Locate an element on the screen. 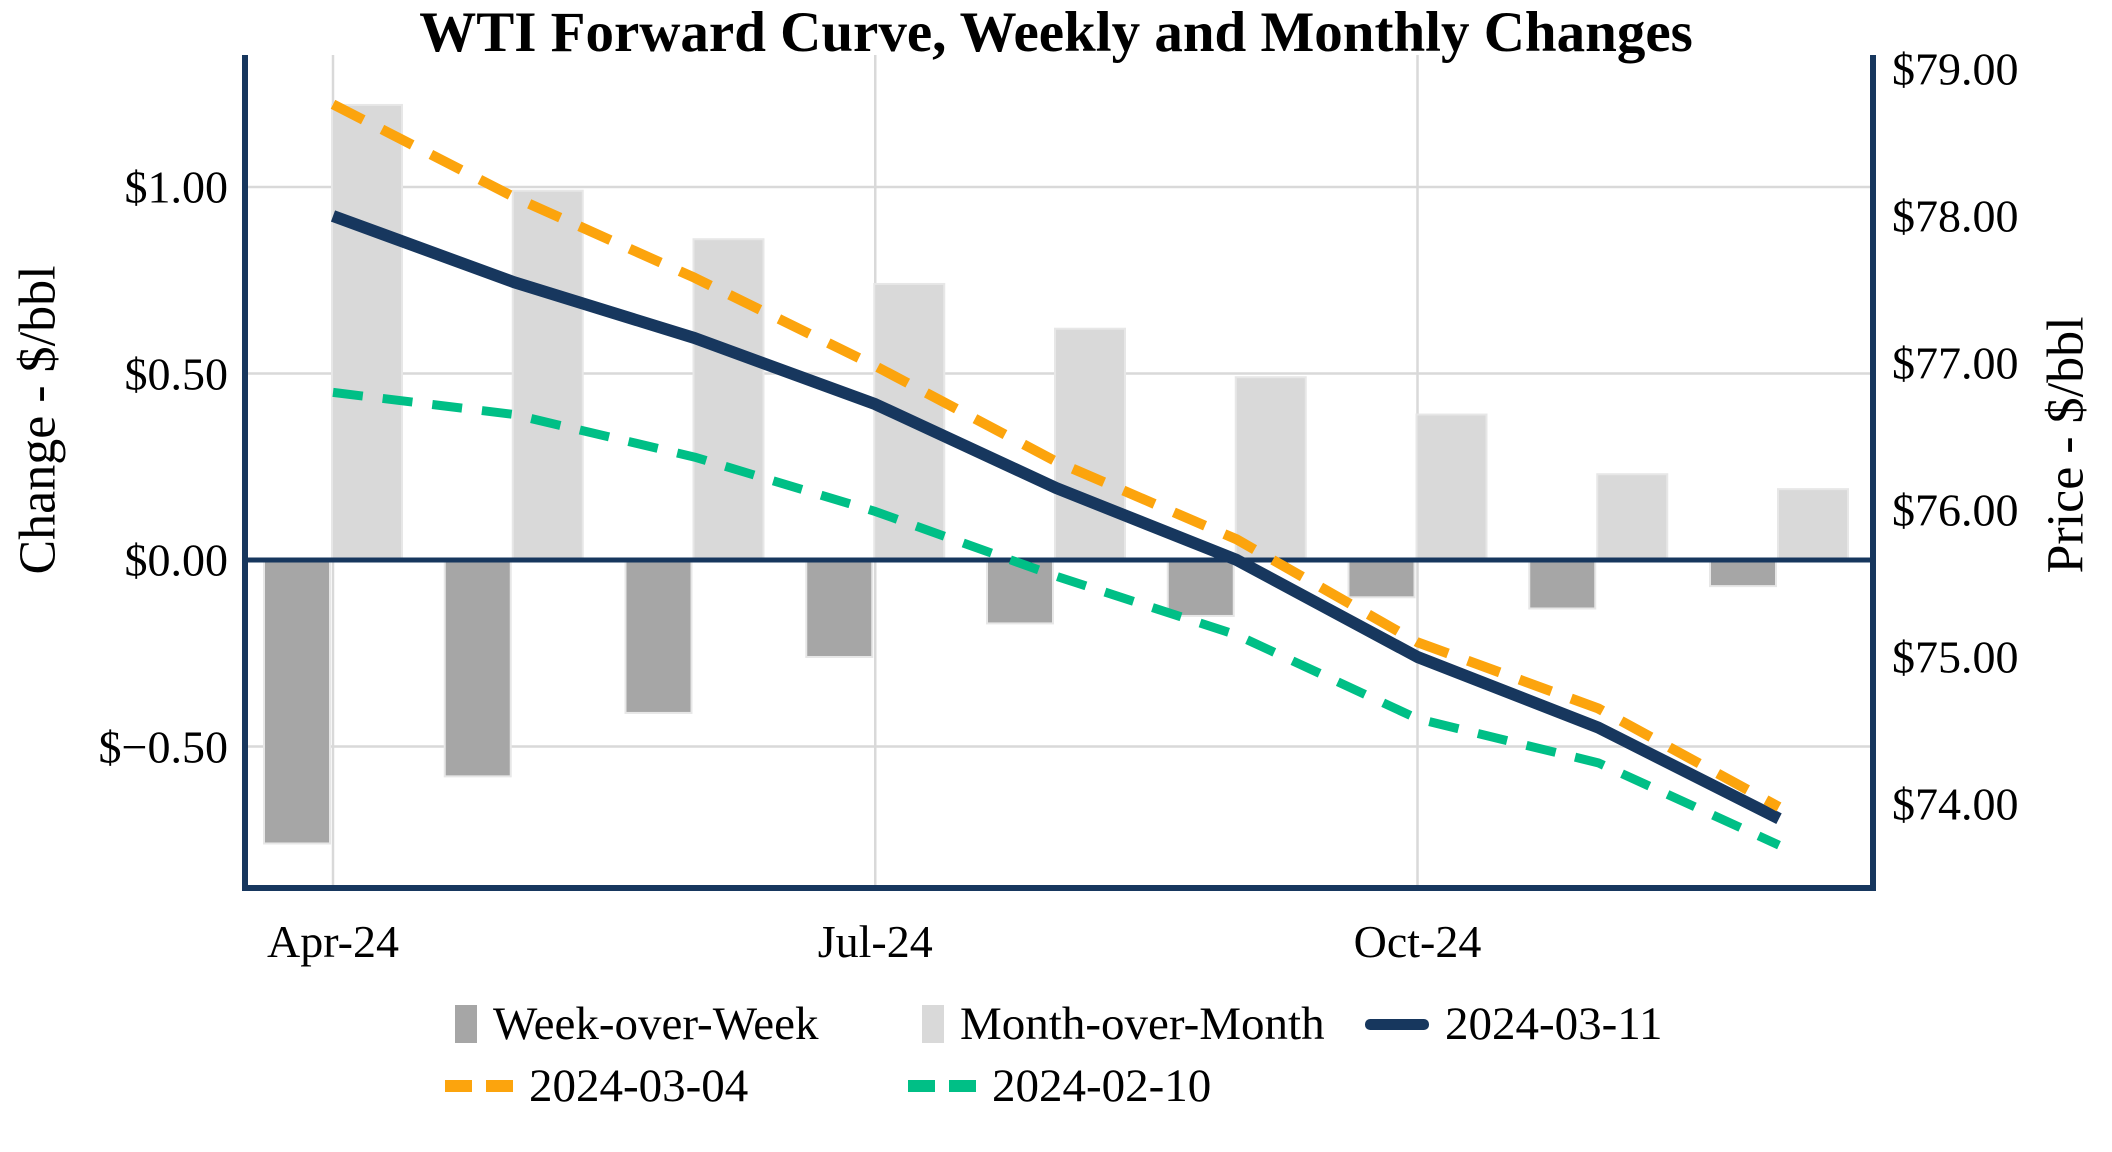 Image resolution: width=2112 pixels, height=1152 pixels. left-axis-tick-label: $0.50 is located at coordinates (176, 373).